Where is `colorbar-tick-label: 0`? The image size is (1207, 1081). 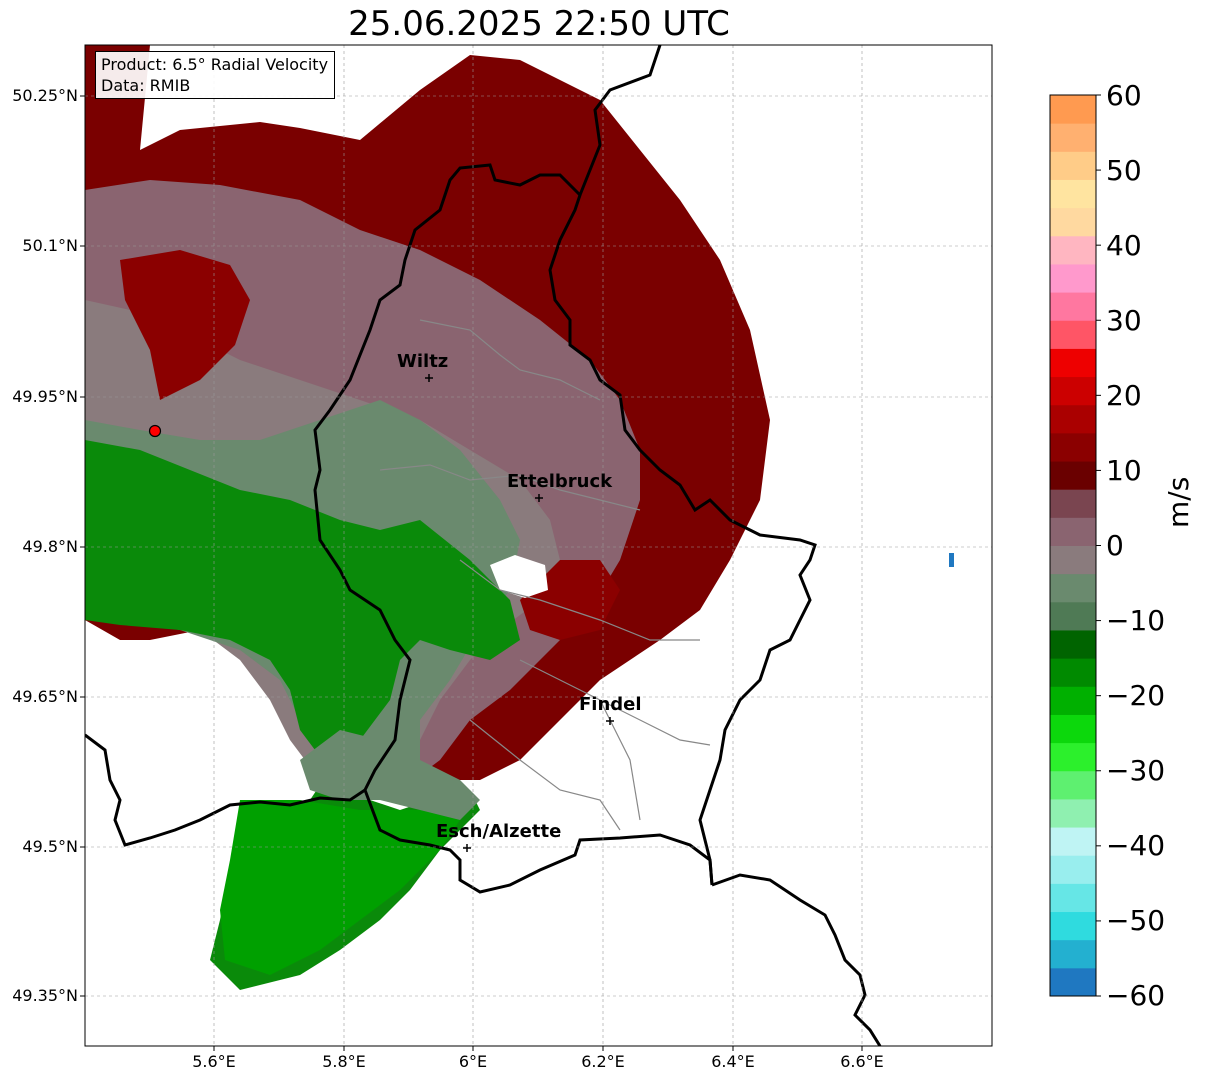
colorbar-tick-label: 0 is located at coordinates (1115, 545).